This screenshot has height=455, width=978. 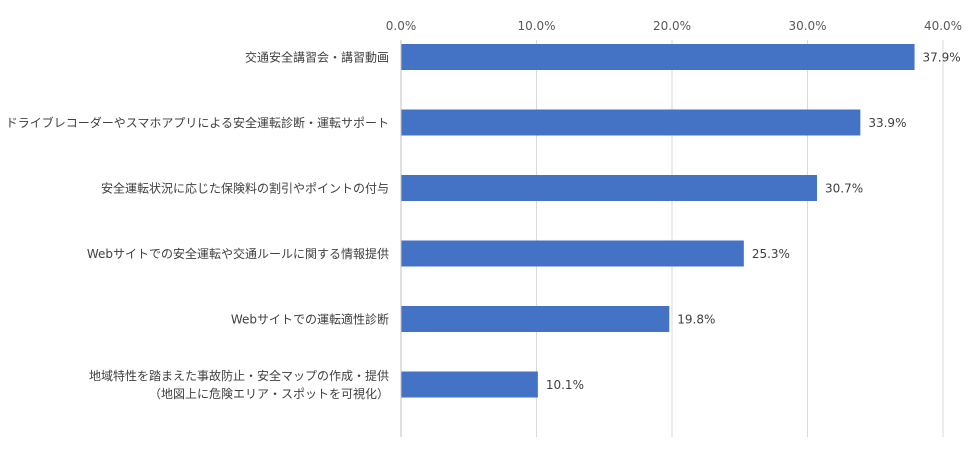 I want to click on category-label: 安全運転状況に応じた保険料の割引やポイントの付与, so click(x=245, y=188).